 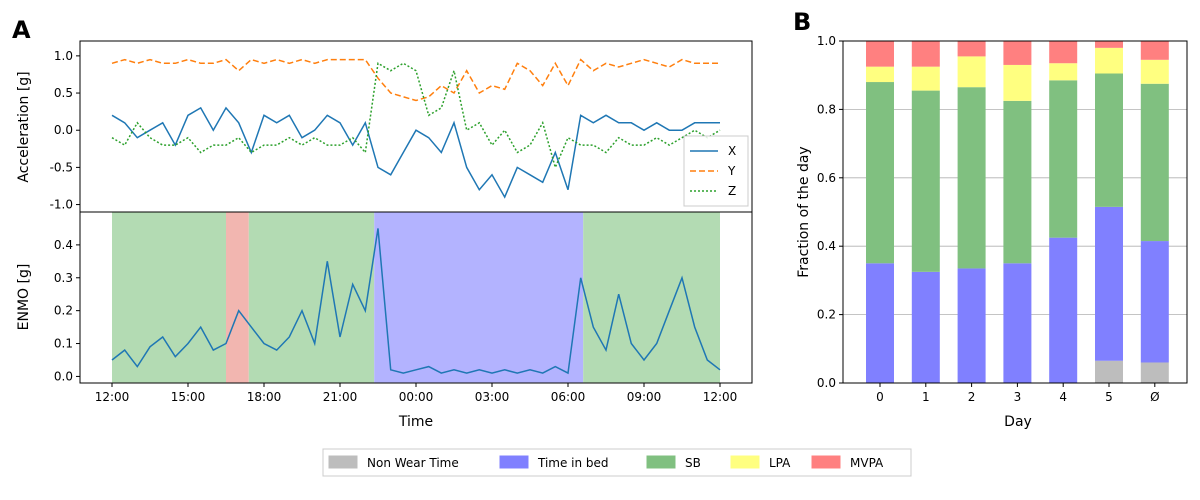 I want to click on activity-legend: Non Wear Time Time in bed SB LPA MVPA, so click(x=617, y=462).